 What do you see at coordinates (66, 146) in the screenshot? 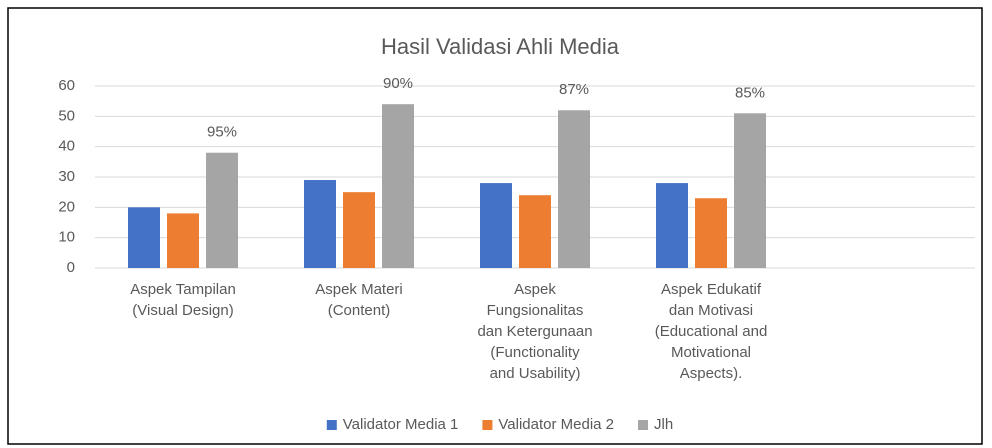
I see `y-tick-label: 40` at bounding box center [66, 146].